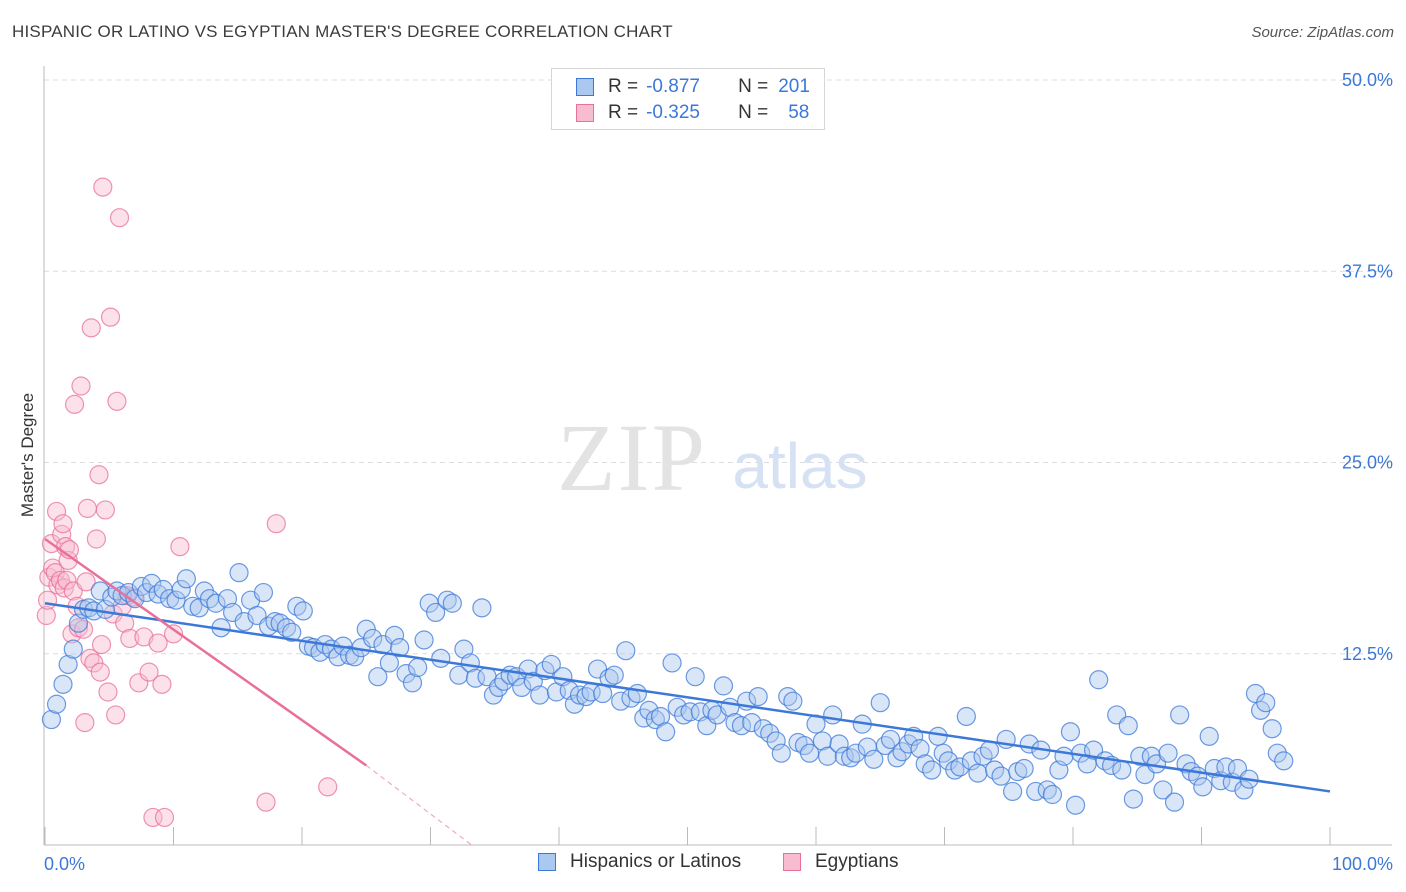 Image resolution: width=1406 pixels, height=892 pixels. Describe the element at coordinates (418, 805) in the screenshot. I see `trend-line-egyptians-extension` at that location.